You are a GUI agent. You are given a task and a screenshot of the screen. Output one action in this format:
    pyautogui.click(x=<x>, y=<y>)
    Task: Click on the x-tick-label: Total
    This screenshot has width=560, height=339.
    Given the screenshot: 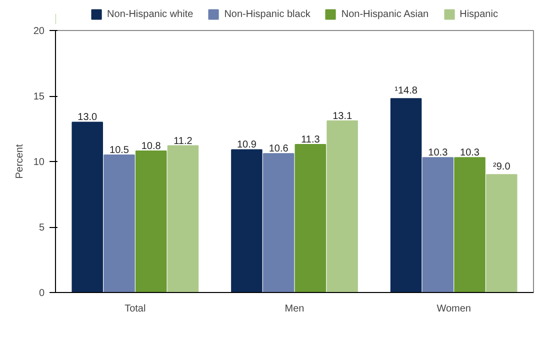 What is the action you would take?
    pyautogui.click(x=135, y=309)
    